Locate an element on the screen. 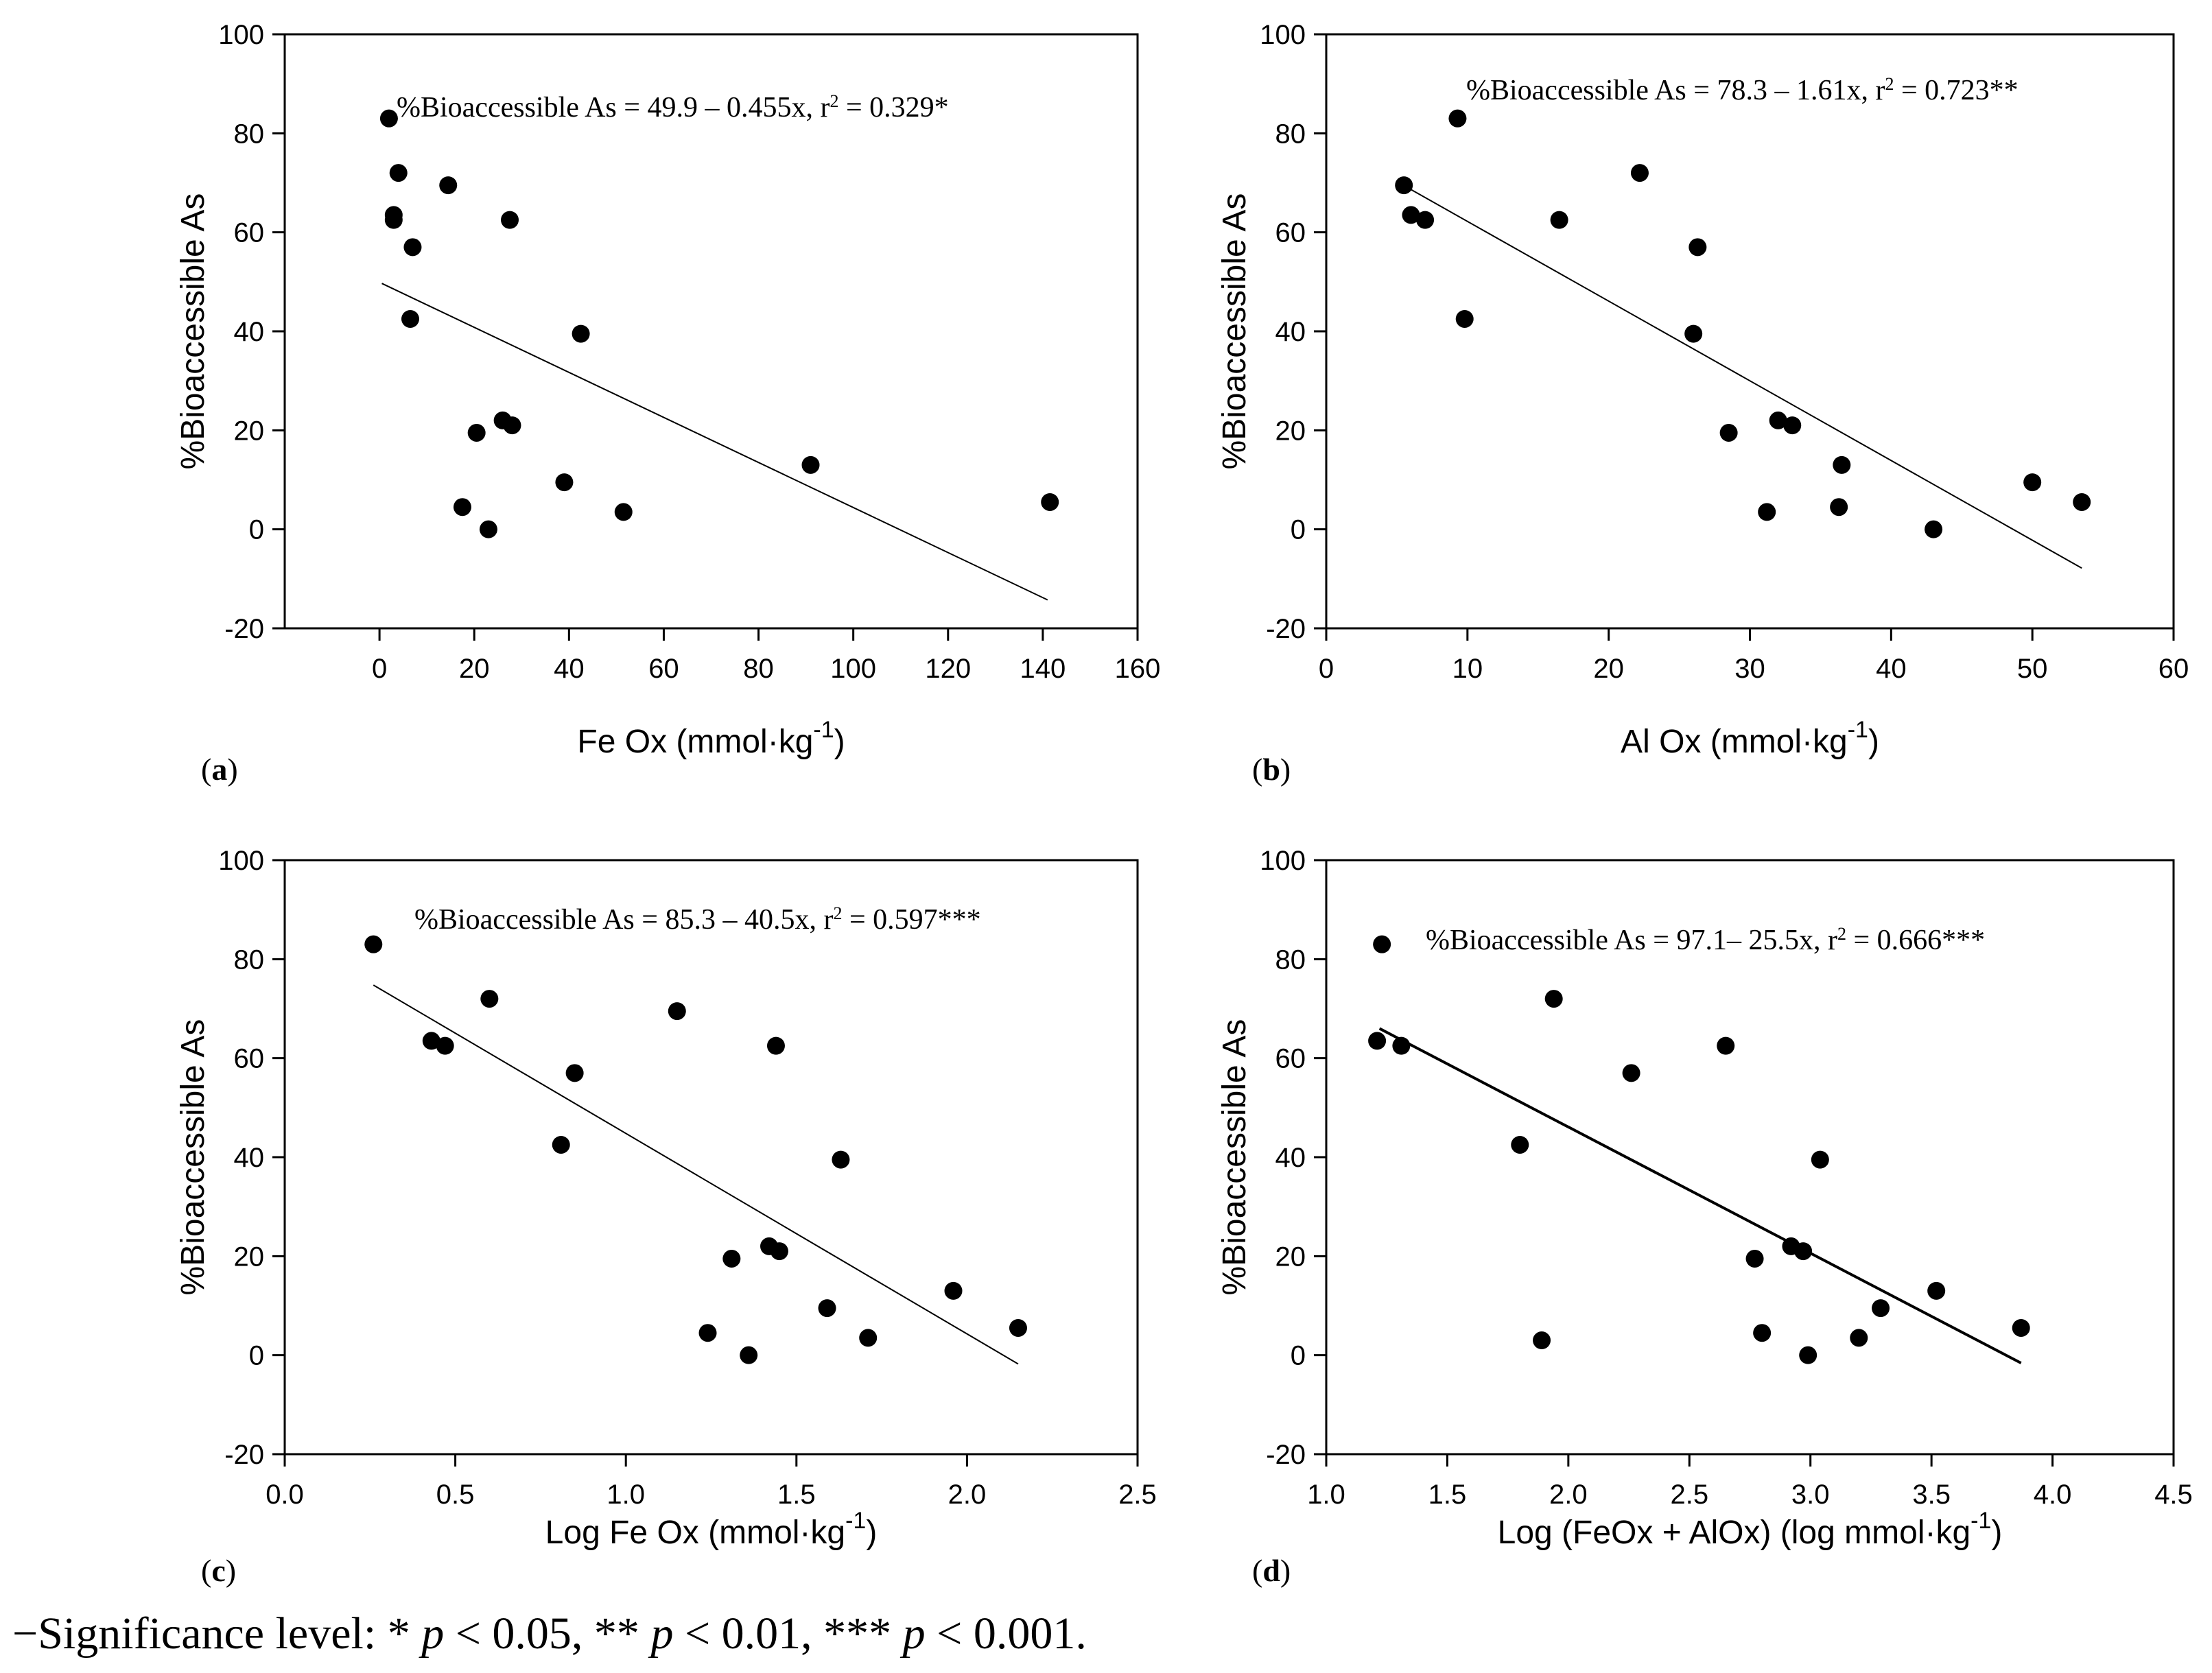 This screenshot has height=1673, width=2212. x-tick-label: 50 is located at coordinates (2032, 669).